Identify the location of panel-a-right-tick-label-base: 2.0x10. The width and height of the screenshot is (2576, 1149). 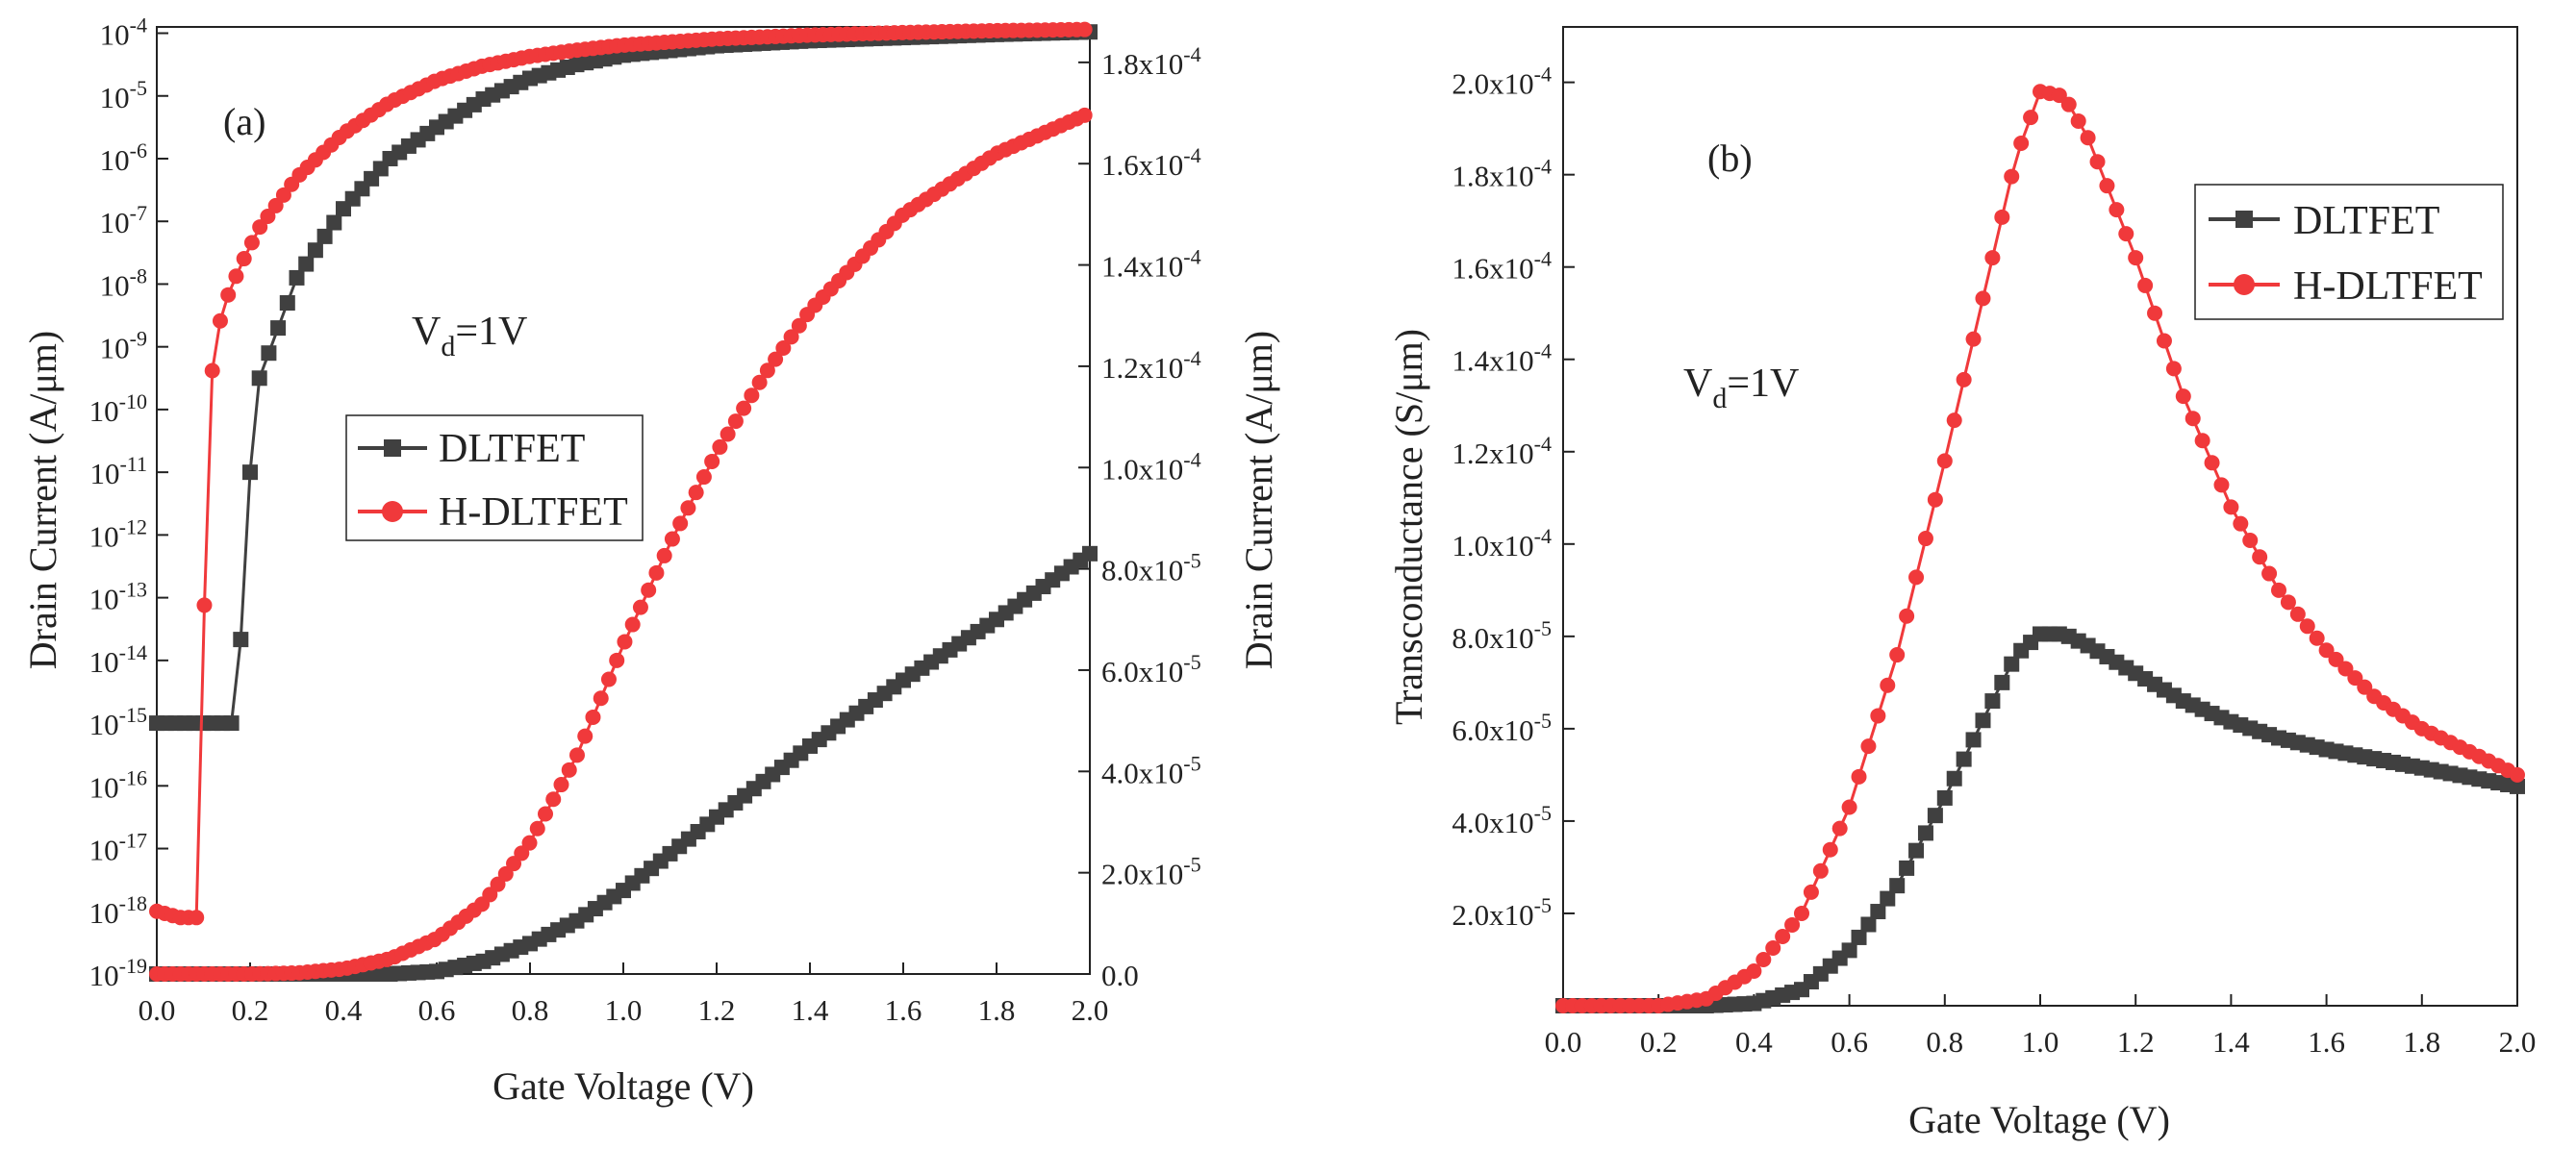
(1142, 875).